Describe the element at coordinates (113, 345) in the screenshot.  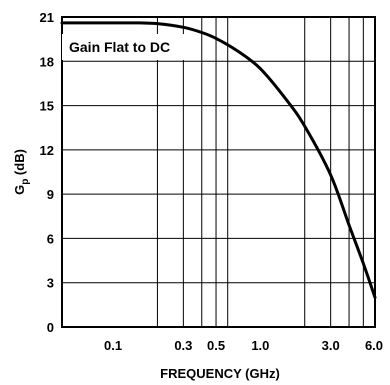
I see `x-tick-label: 0.1` at that location.